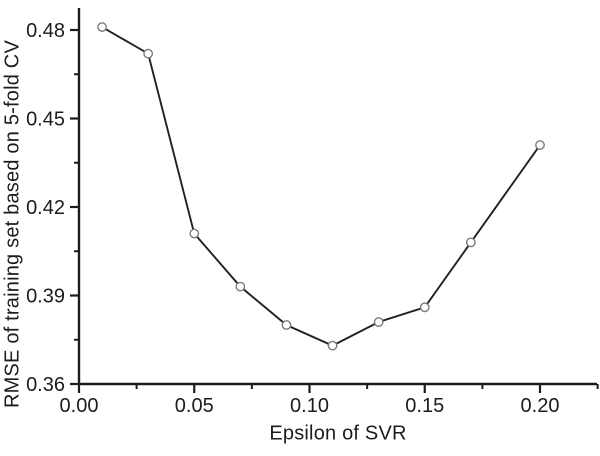 Image resolution: width=600 pixels, height=456 pixels. Describe the element at coordinates (79, 406) in the screenshot. I see `x-tick-label: 0.00` at that location.